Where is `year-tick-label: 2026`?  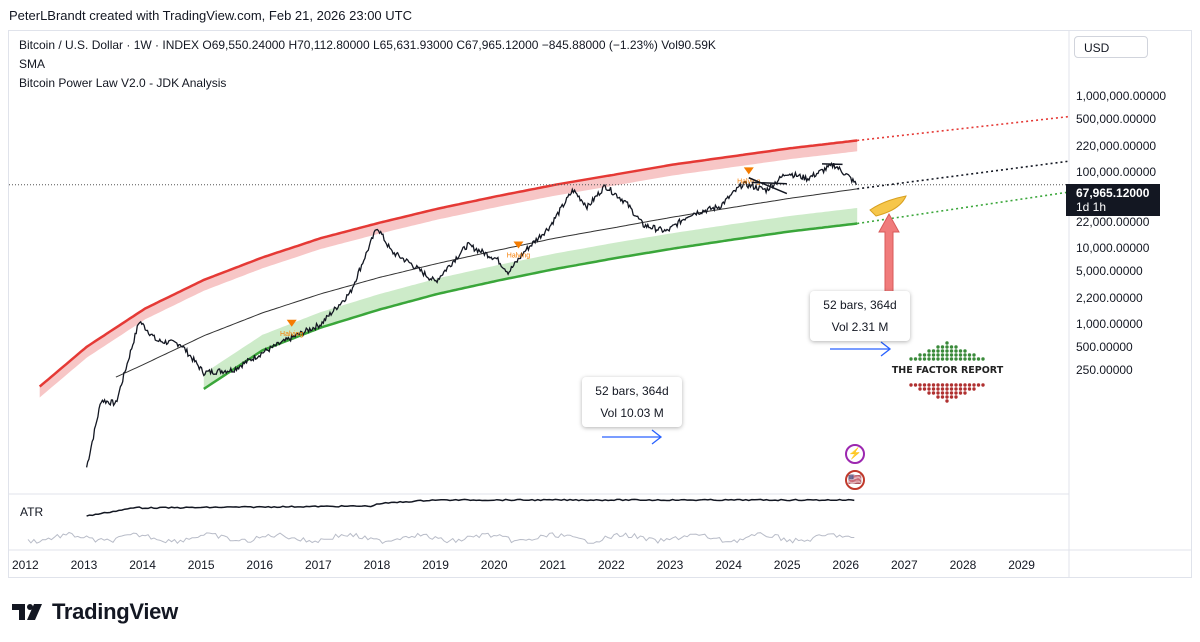 year-tick-label: 2026 is located at coordinates (846, 565).